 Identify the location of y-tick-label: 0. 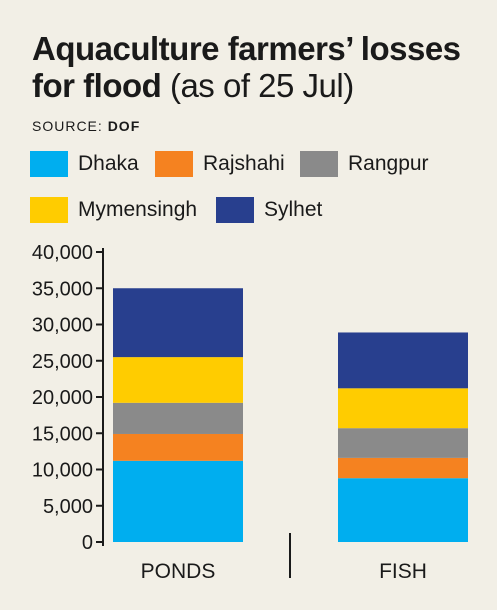
(87, 543).